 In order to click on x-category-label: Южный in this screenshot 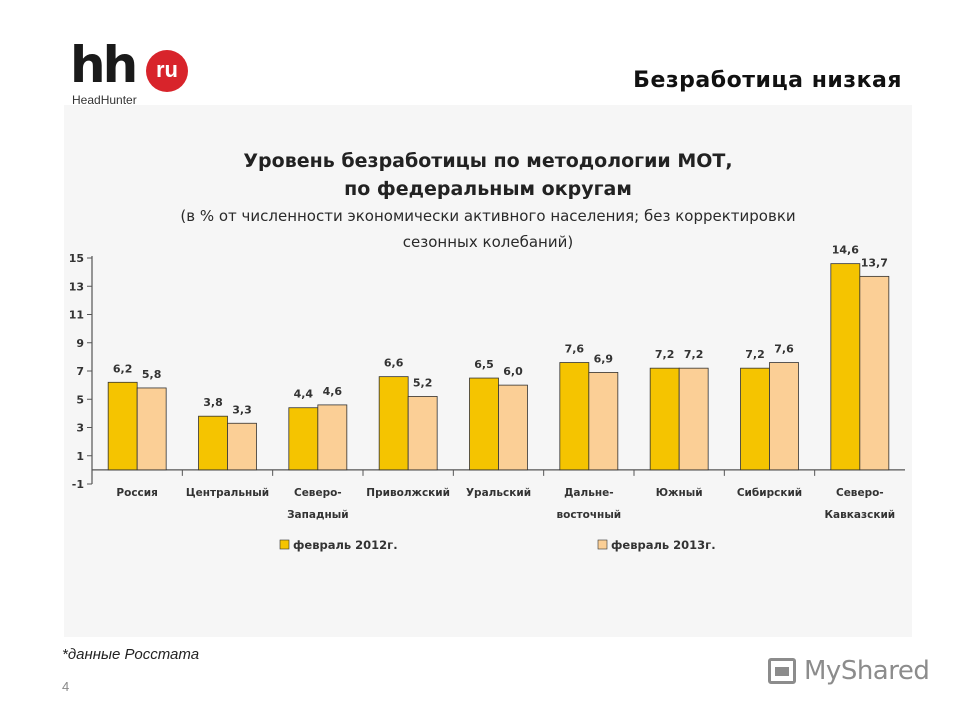, I will do `click(679, 493)`.